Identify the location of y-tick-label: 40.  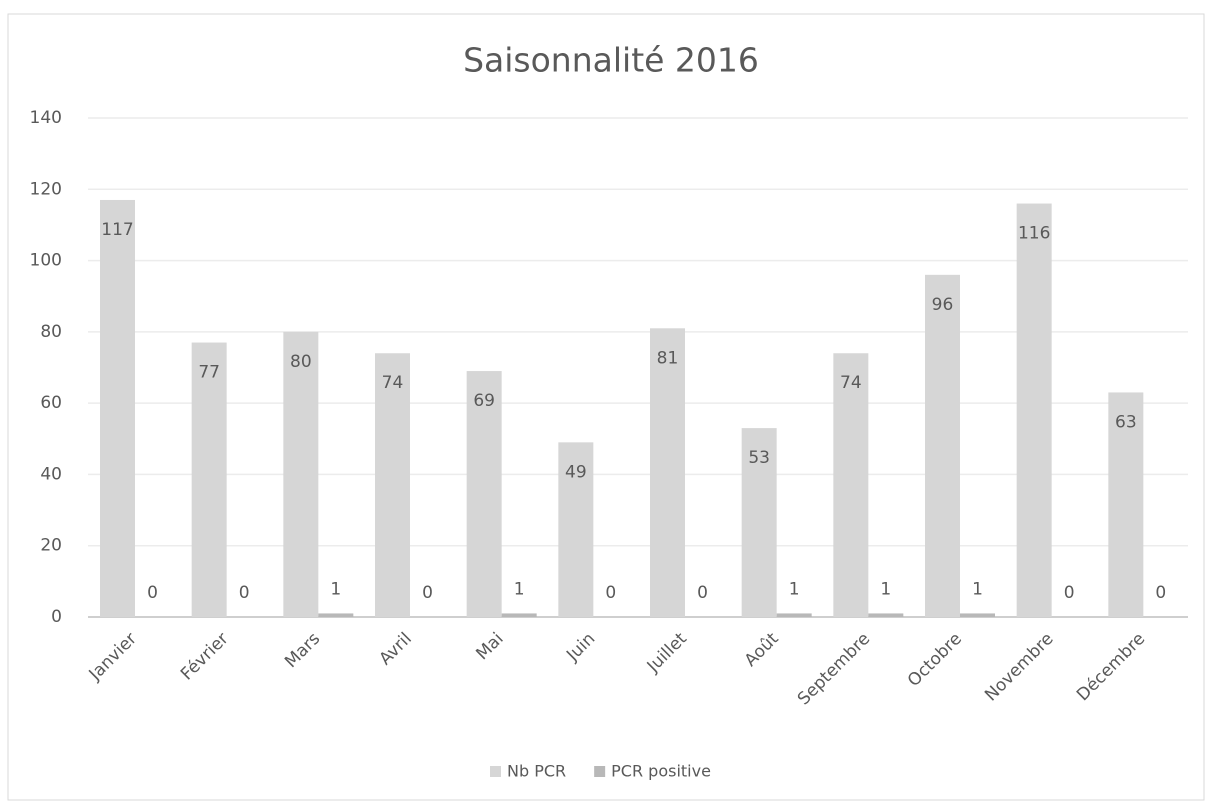
(51, 474).